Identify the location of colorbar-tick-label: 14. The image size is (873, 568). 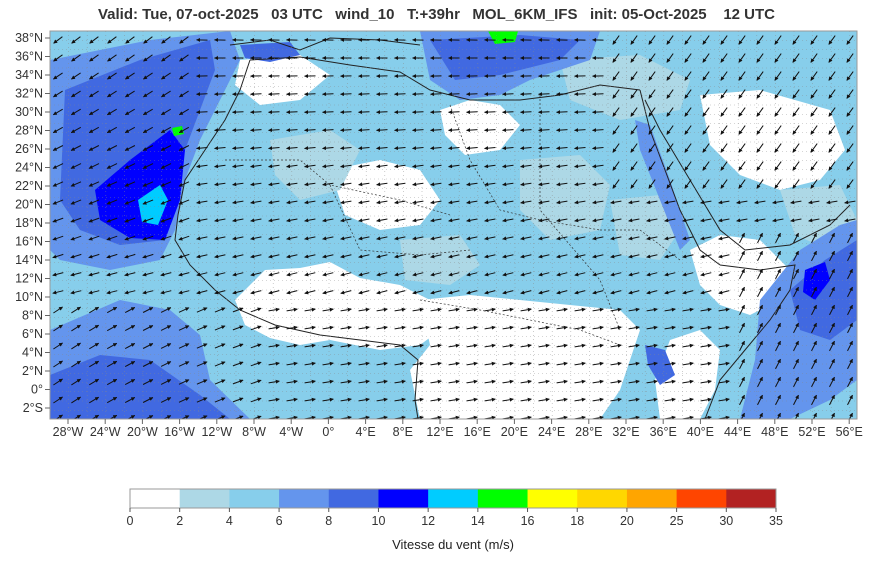
(478, 521).